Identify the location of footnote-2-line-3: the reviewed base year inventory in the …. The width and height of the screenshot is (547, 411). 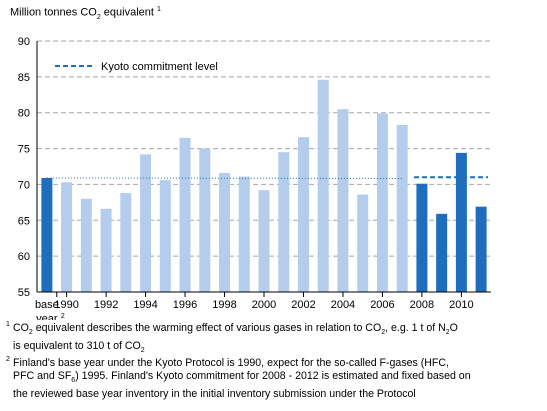
(214, 393).